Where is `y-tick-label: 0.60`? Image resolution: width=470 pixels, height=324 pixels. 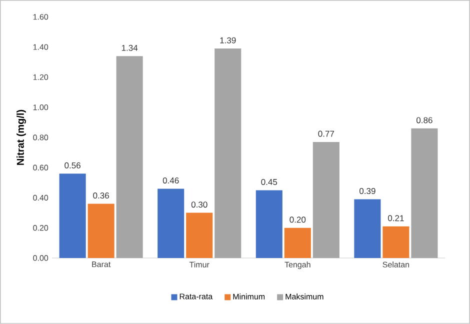
y-tick-label: 0.60 is located at coordinates (40, 167).